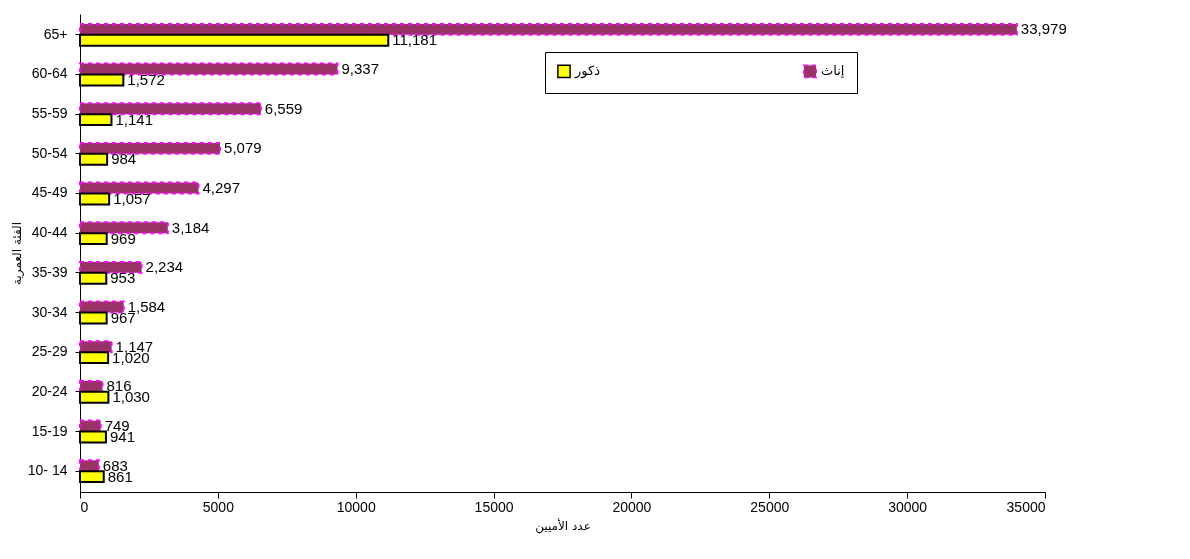 This screenshot has height=559, width=1190. Describe the element at coordinates (164, 267) in the screenshot. I see `data-label: 2,234` at that location.